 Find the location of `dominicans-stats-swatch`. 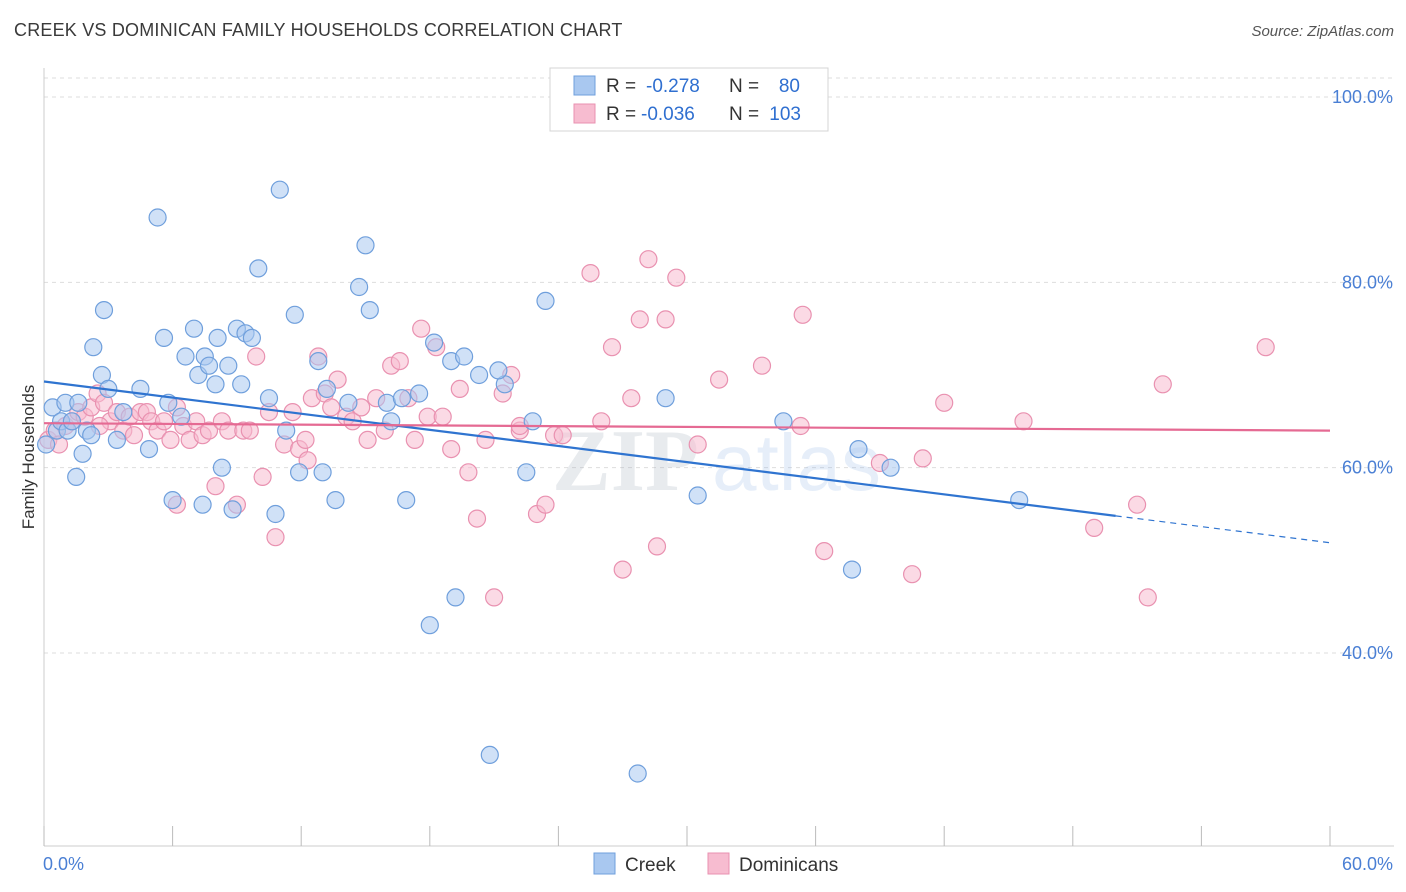

dominicans-stats-swatch is located at coordinates (584, 113).